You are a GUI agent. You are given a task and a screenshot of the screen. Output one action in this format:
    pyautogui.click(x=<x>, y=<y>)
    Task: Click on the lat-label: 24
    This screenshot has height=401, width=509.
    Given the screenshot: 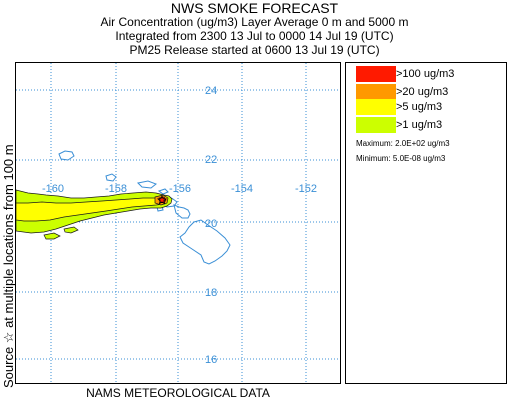 What is the action you would take?
    pyautogui.click(x=211, y=91)
    